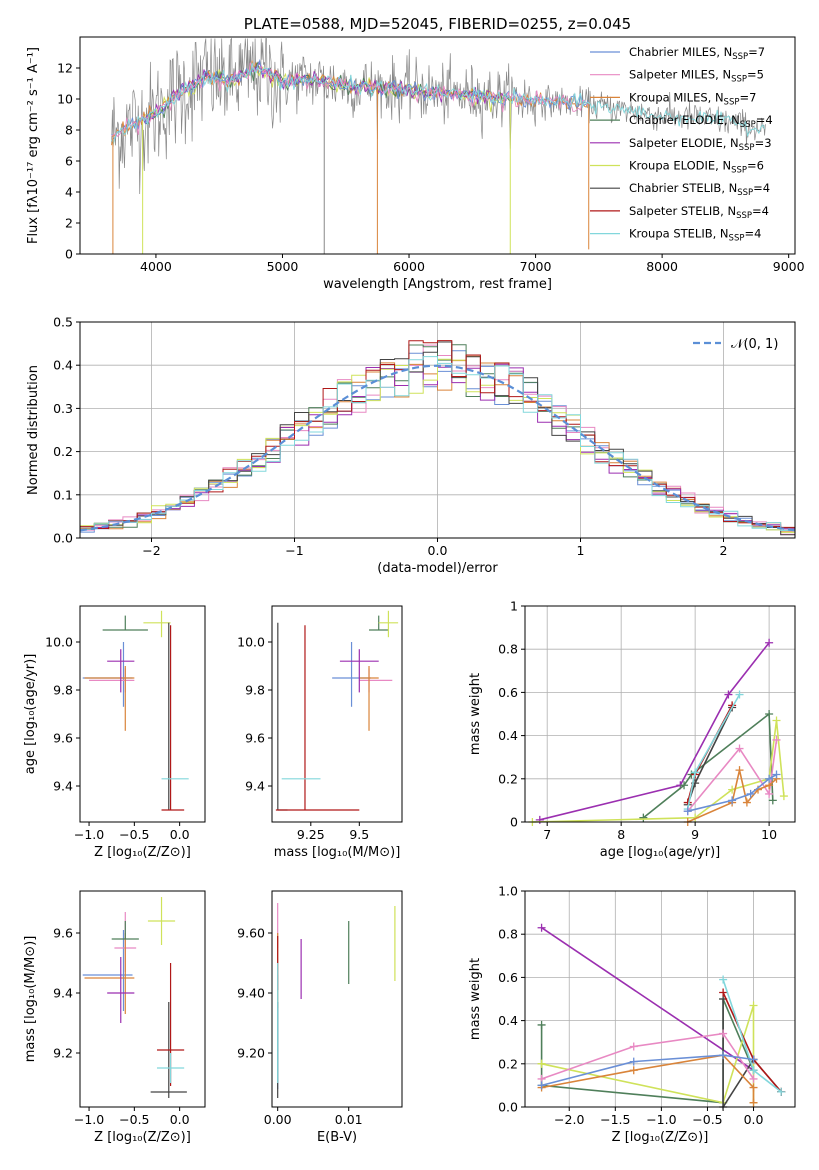 Image resolution: width=819 pixels, height=1170 pixels. I want to click on x-tick-label: 5000, so click(283, 266).